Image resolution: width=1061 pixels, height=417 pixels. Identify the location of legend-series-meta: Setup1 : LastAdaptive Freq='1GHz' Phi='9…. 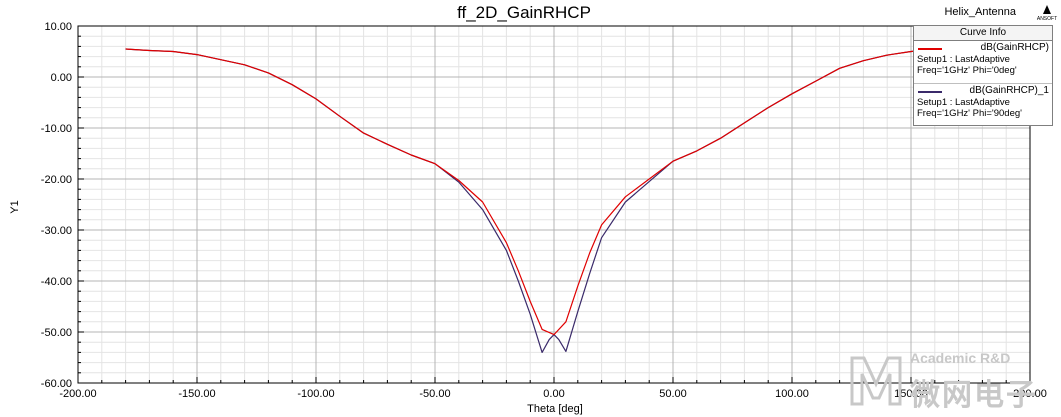
(969, 108).